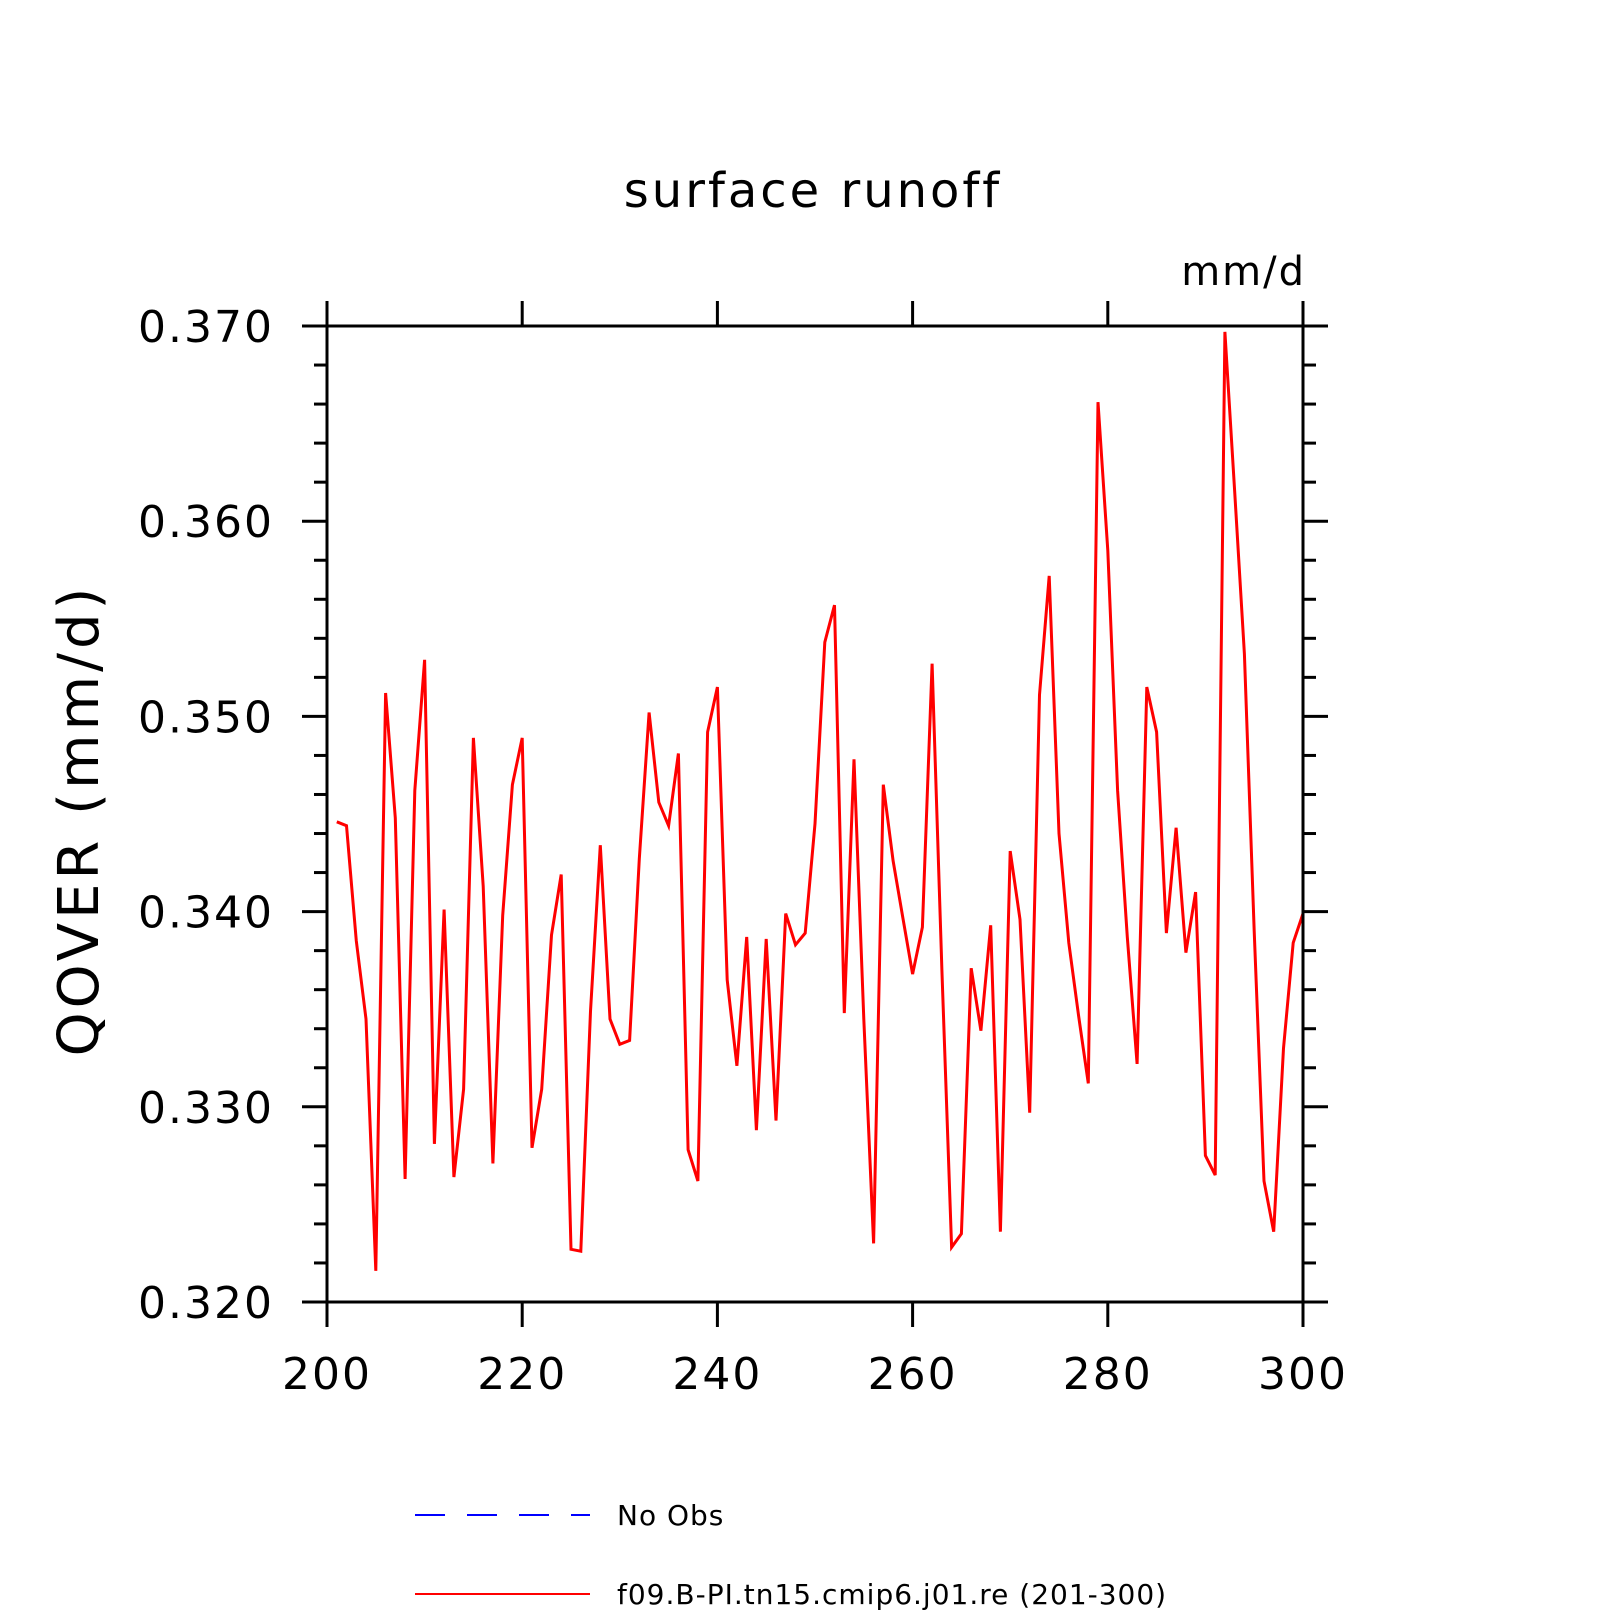 This screenshot has height=1620, width=1620. Describe the element at coordinates (206, 522) in the screenshot. I see `y-tick-label: 0.360` at that location.